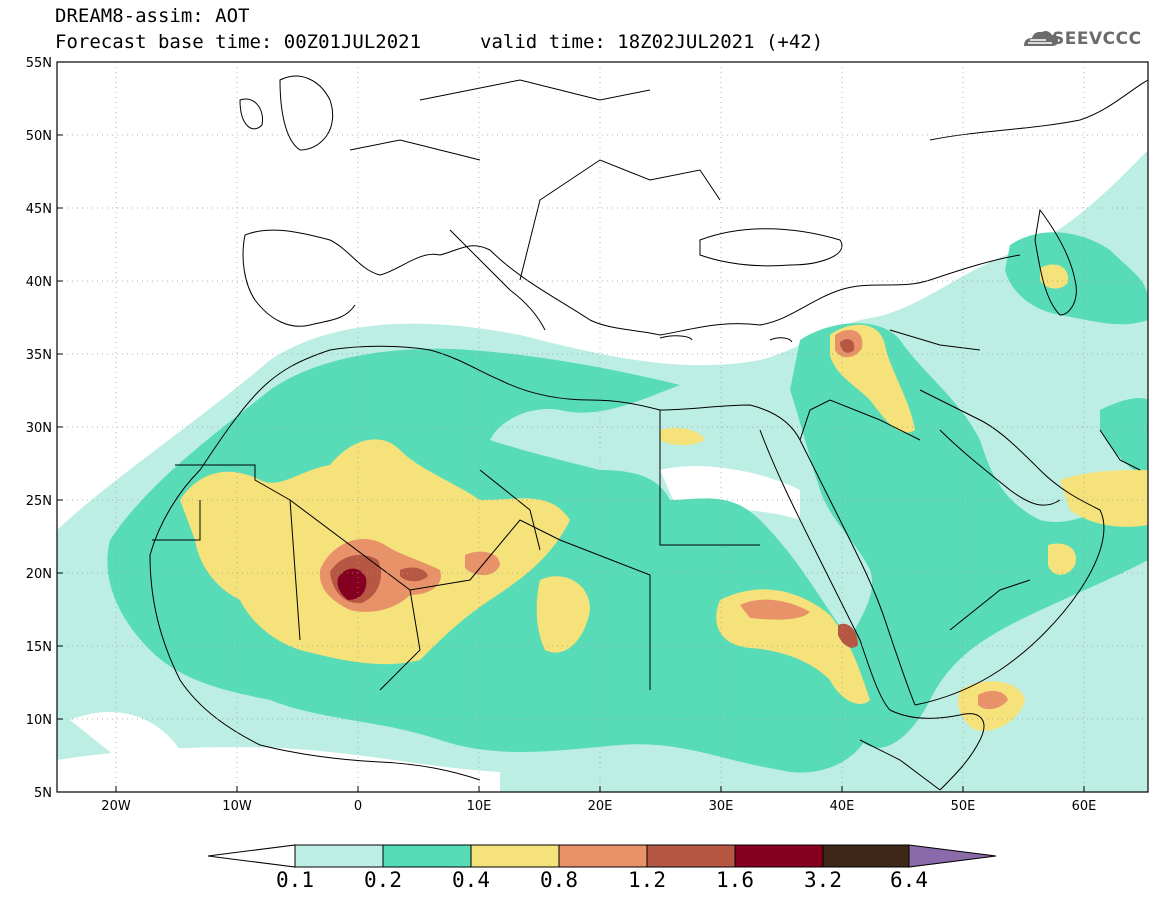 The height and width of the screenshot is (905, 1165). What do you see at coordinates (559, 880) in the screenshot?
I see `colorbar-label: 0.8` at bounding box center [559, 880].